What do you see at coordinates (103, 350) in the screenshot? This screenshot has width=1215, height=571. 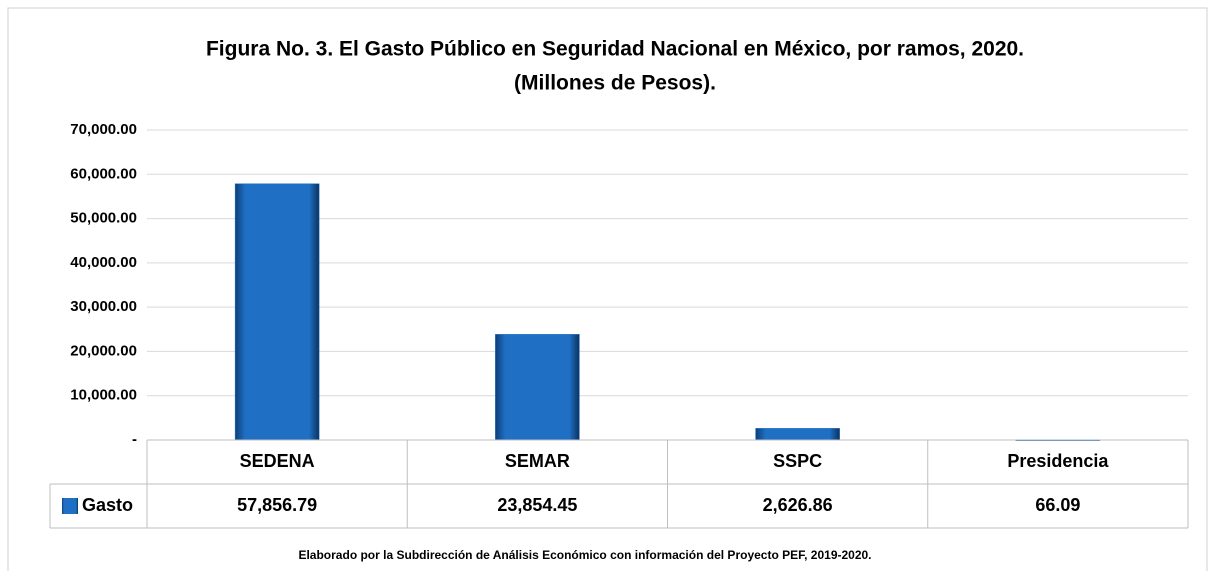 I see `y-tick-label: 20,000.00` at bounding box center [103, 350].